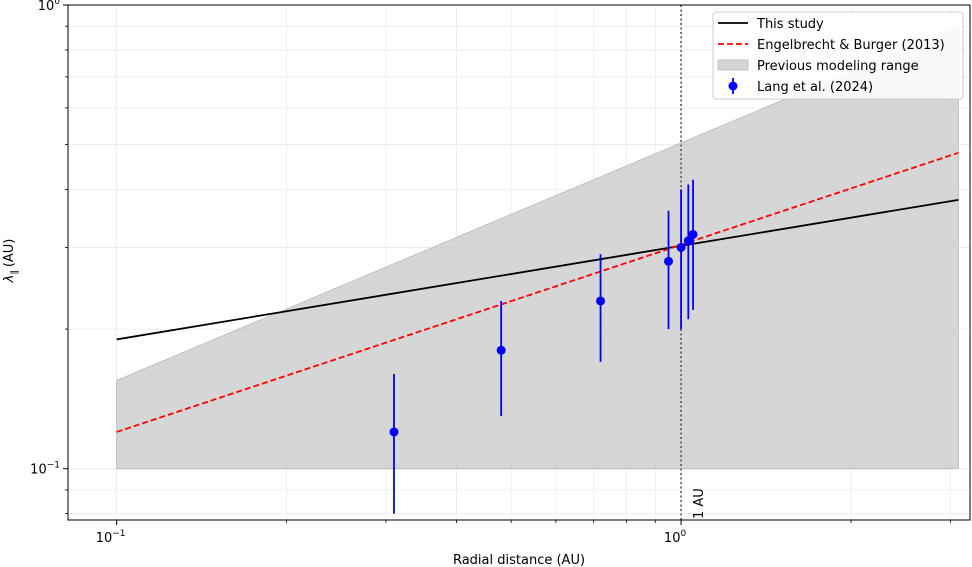 This screenshot has width=972, height=567. I want to click on y-axis-unit: (AU), so click(9, 253).